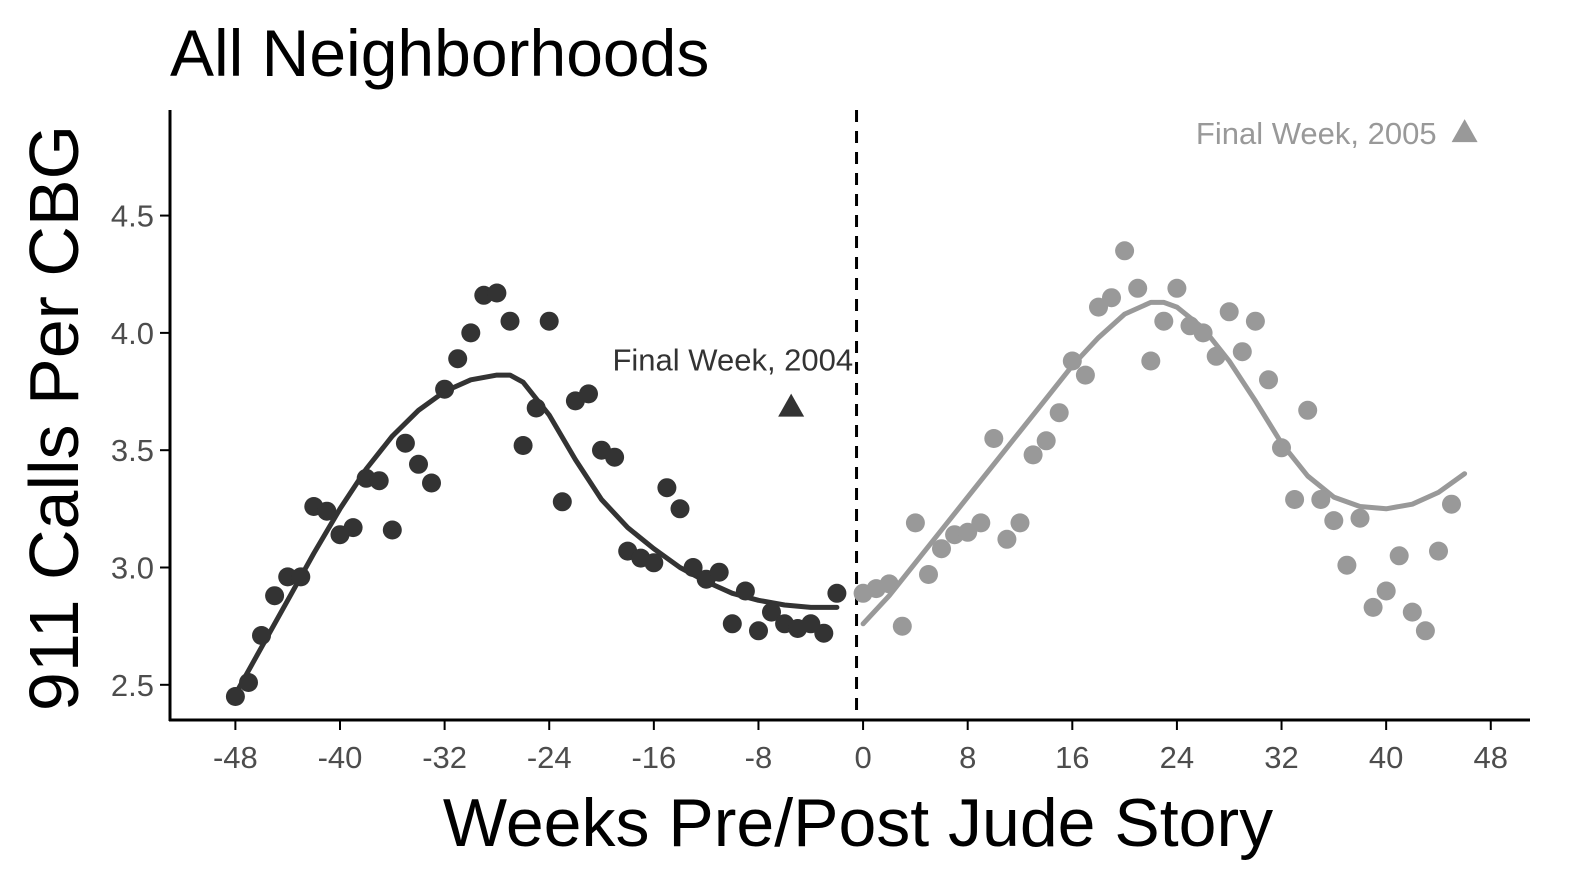 Image resolution: width=1584 pixels, height=887 pixels. Describe the element at coordinates (1072, 757) in the screenshot. I see `x-tick-label: 16` at that location.